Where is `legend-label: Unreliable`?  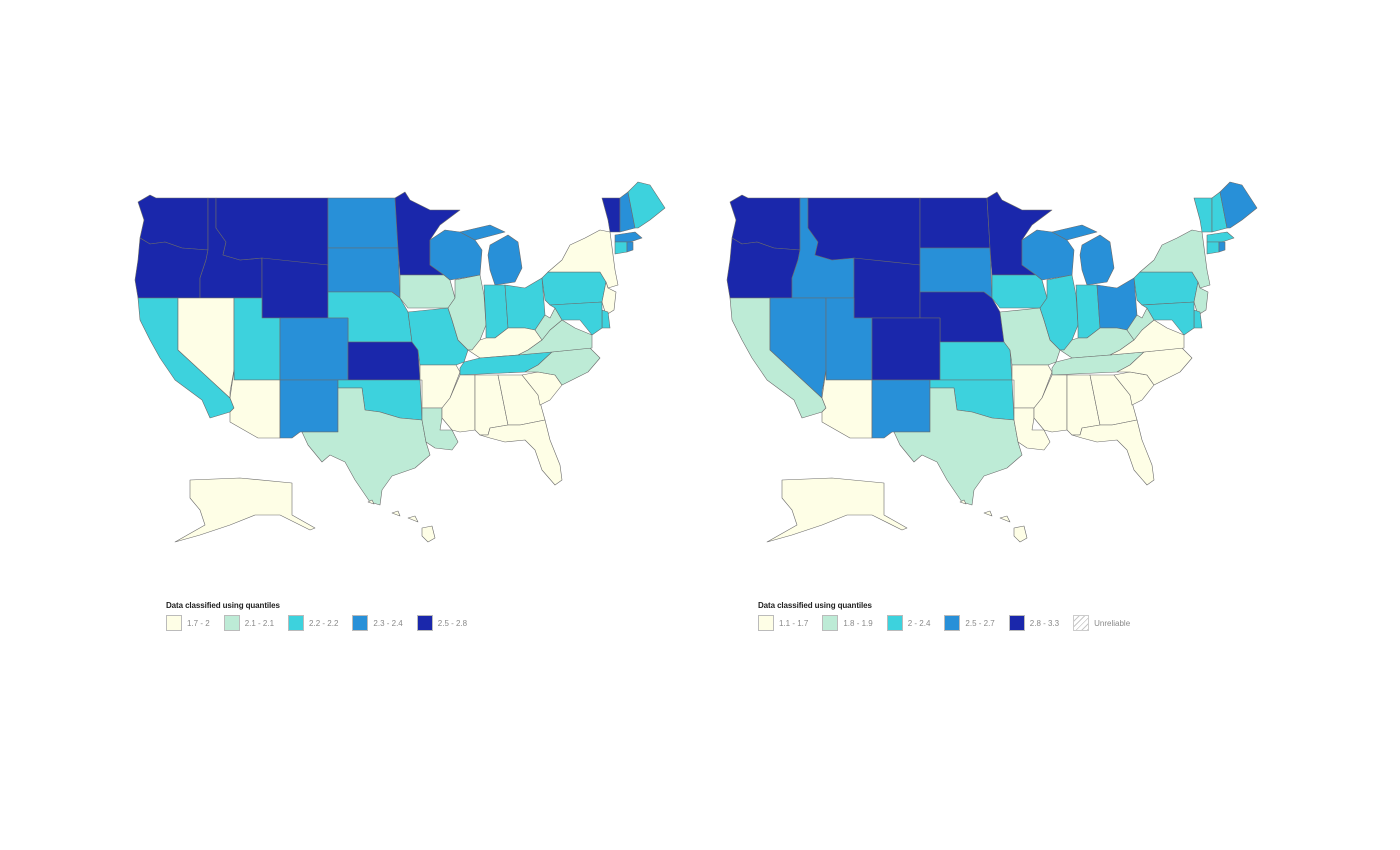
legend-label: Unreliable is located at coordinates (1112, 623).